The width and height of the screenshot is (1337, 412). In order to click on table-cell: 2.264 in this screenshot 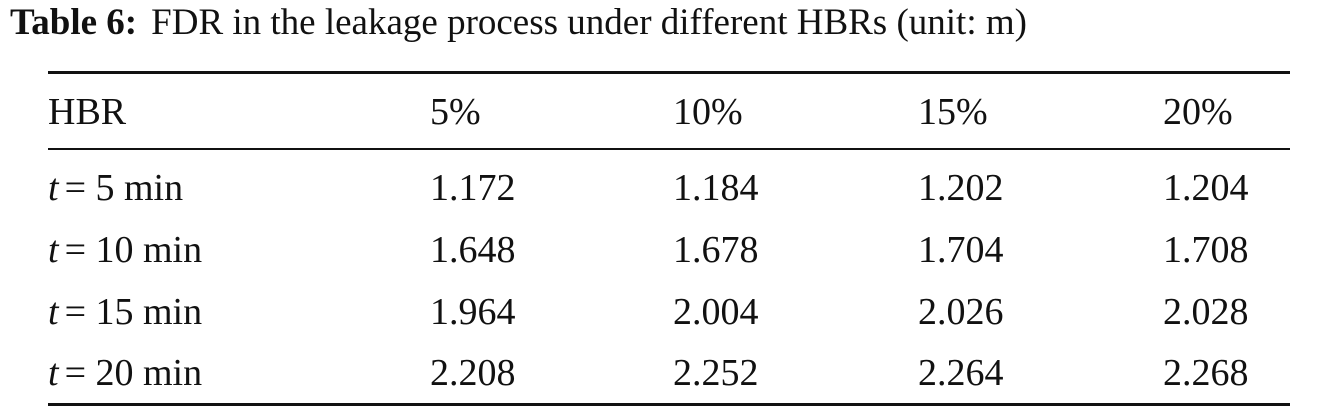, I will do `click(961, 373)`.